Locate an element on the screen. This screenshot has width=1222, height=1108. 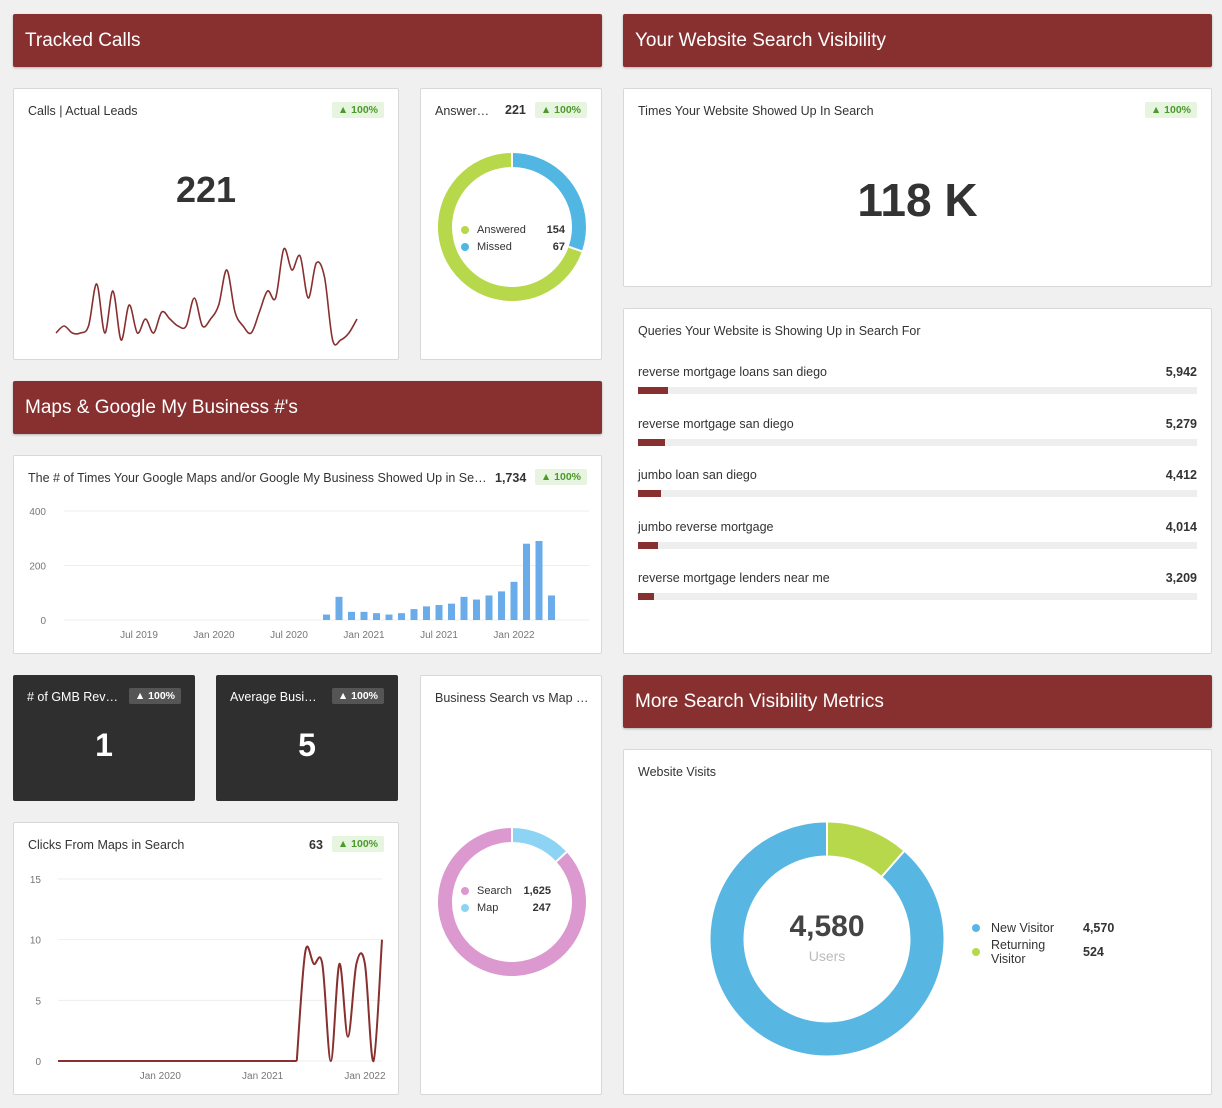
map-dot is located at coordinates (465, 907).